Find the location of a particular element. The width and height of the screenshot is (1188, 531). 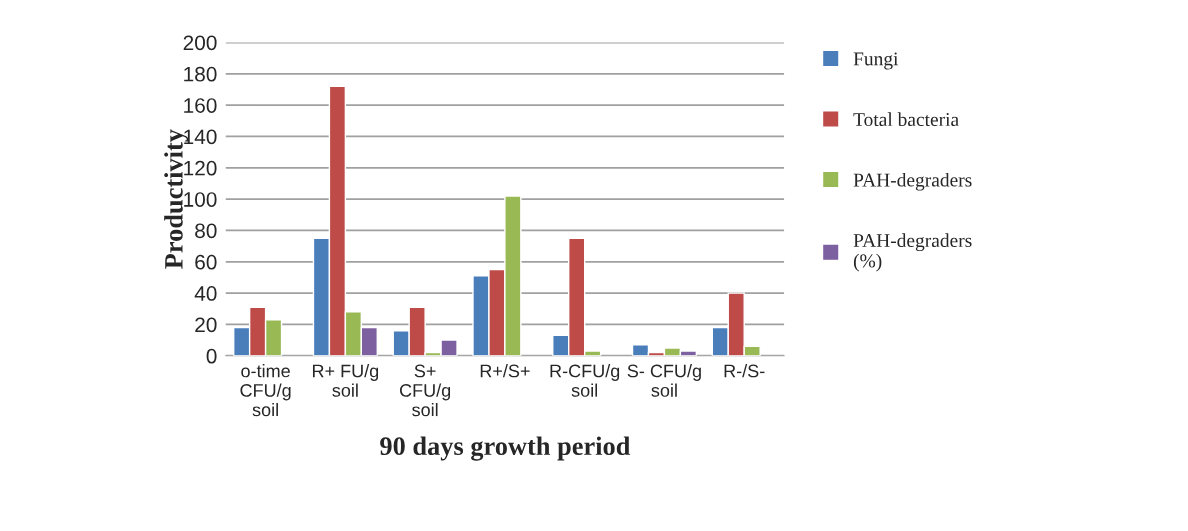

y-tick-label: 200 is located at coordinates (200, 43).